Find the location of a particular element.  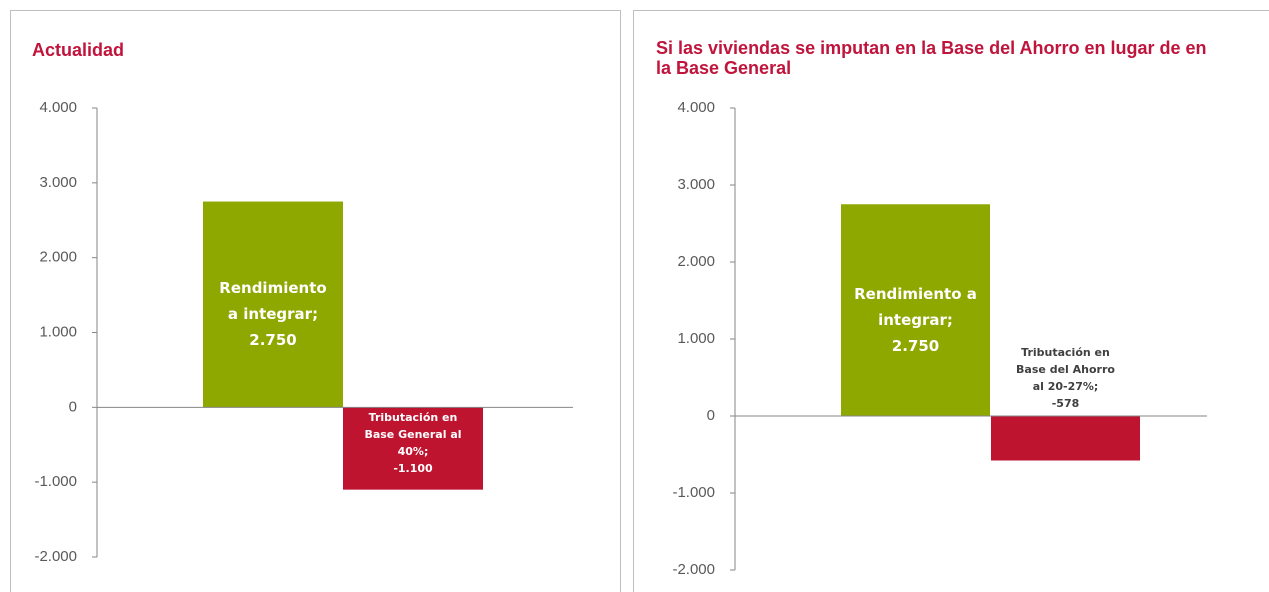

data-label-value: -578 is located at coordinates (1065, 403).